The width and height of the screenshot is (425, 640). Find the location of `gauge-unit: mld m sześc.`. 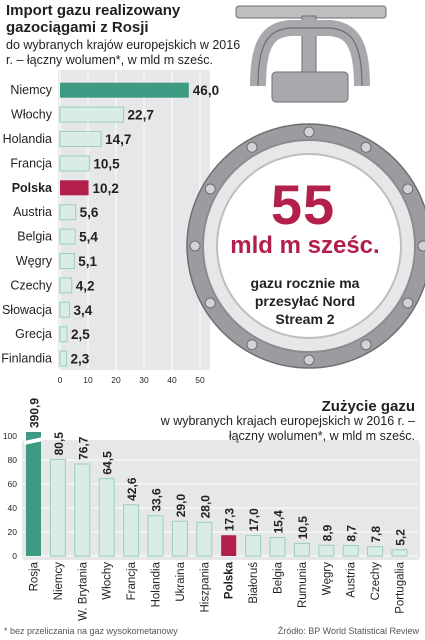

gauge-unit: mld m sześc. is located at coordinates (305, 245).